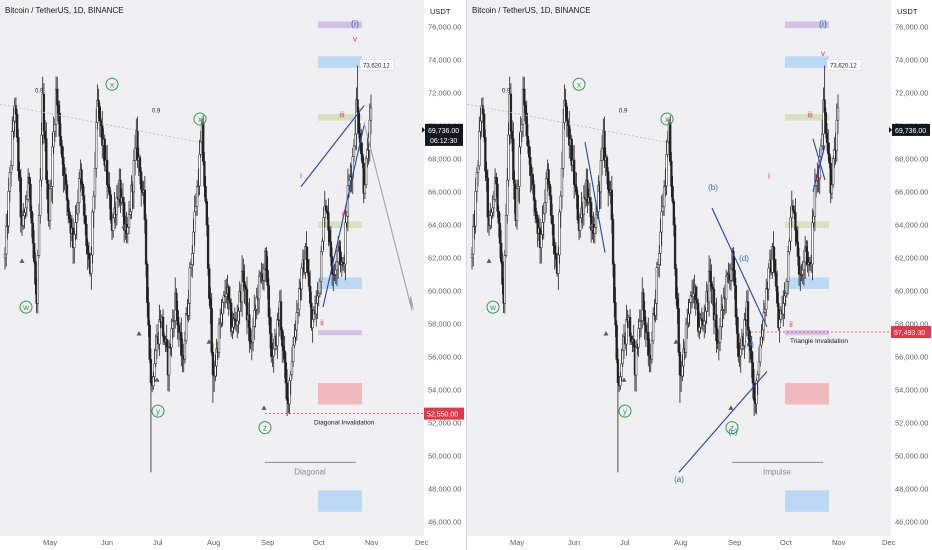  I want to click on invalidation-price-tag, so click(911, 332).